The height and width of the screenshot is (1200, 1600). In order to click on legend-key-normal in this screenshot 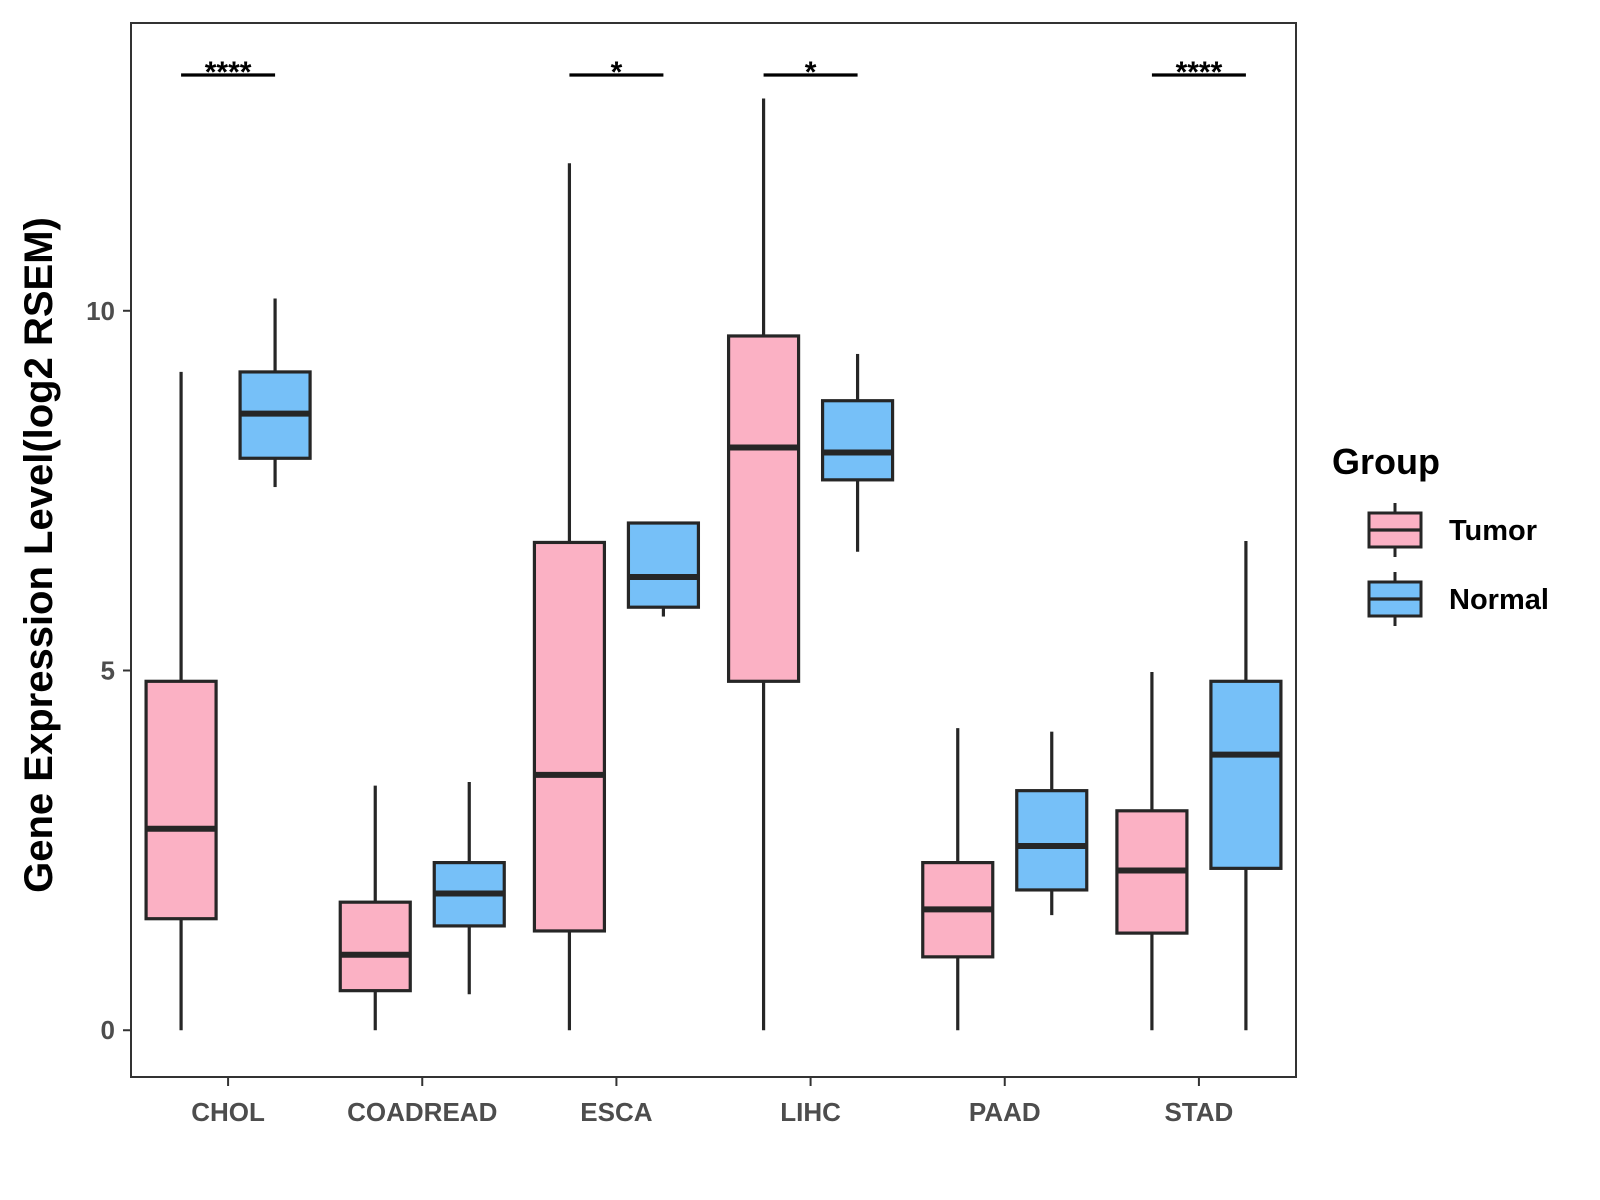, I will do `click(1395, 599)`.